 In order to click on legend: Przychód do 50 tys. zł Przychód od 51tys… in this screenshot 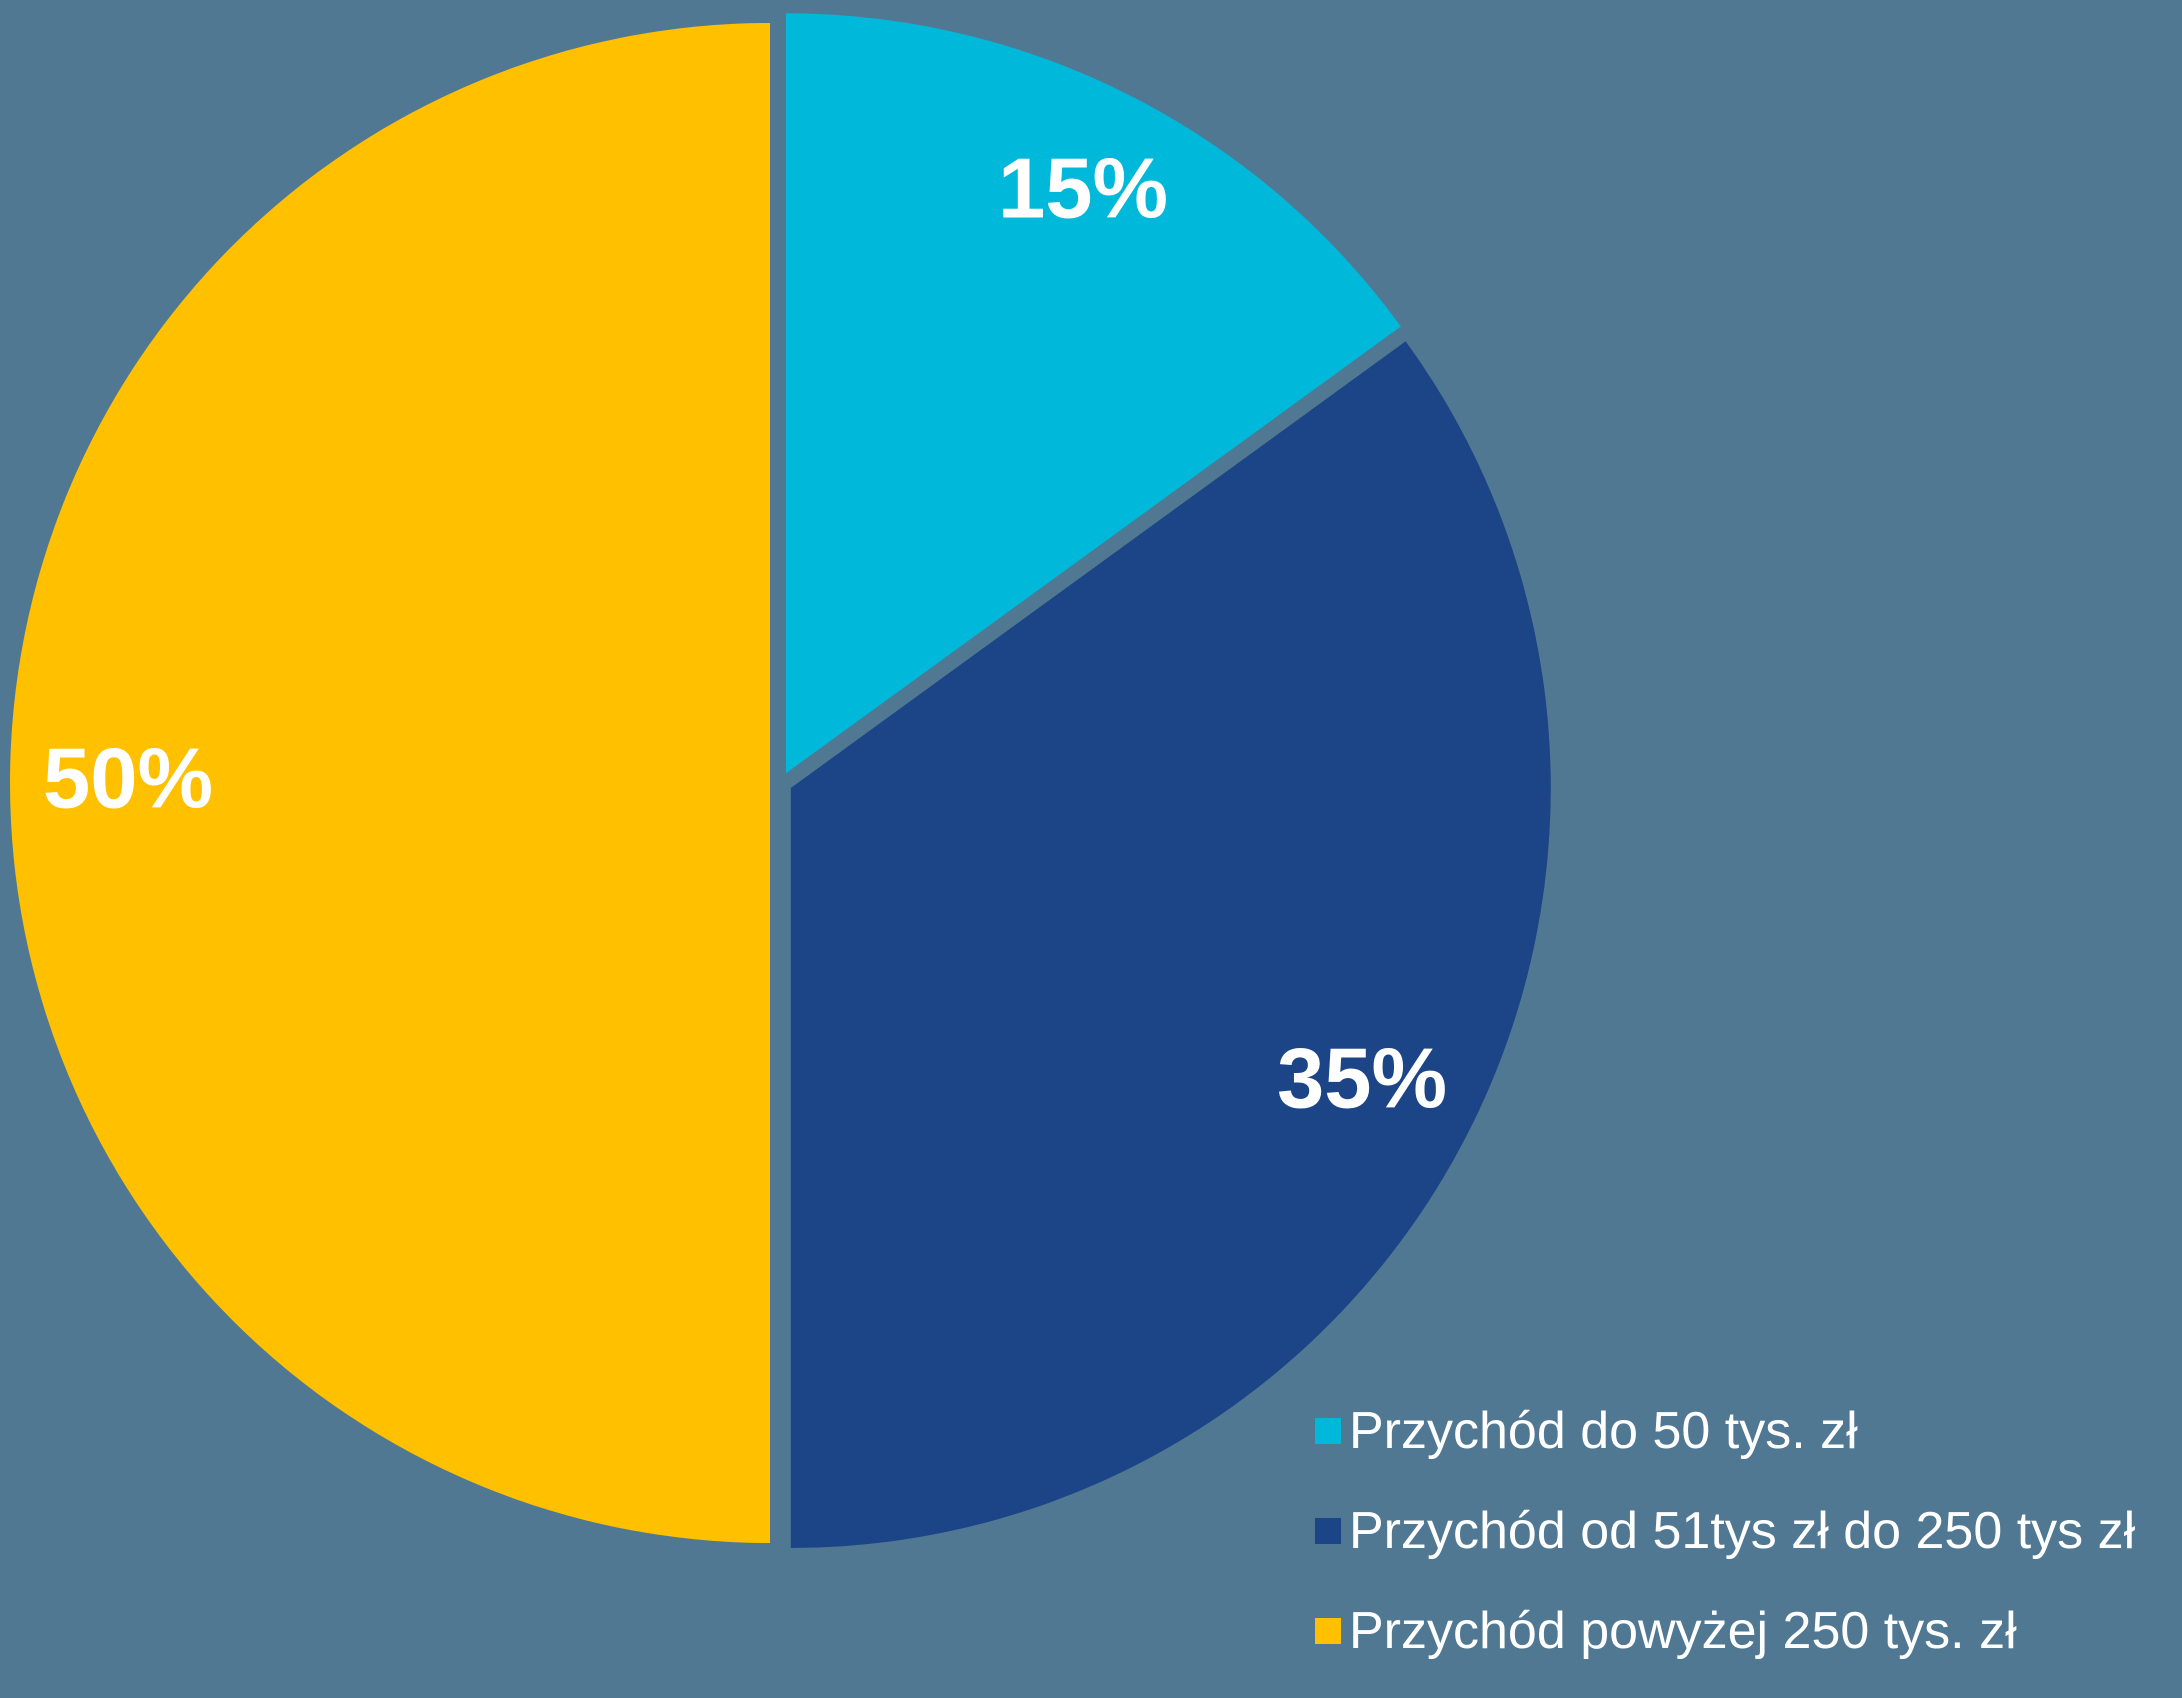, I will do `click(1745, 1548)`.